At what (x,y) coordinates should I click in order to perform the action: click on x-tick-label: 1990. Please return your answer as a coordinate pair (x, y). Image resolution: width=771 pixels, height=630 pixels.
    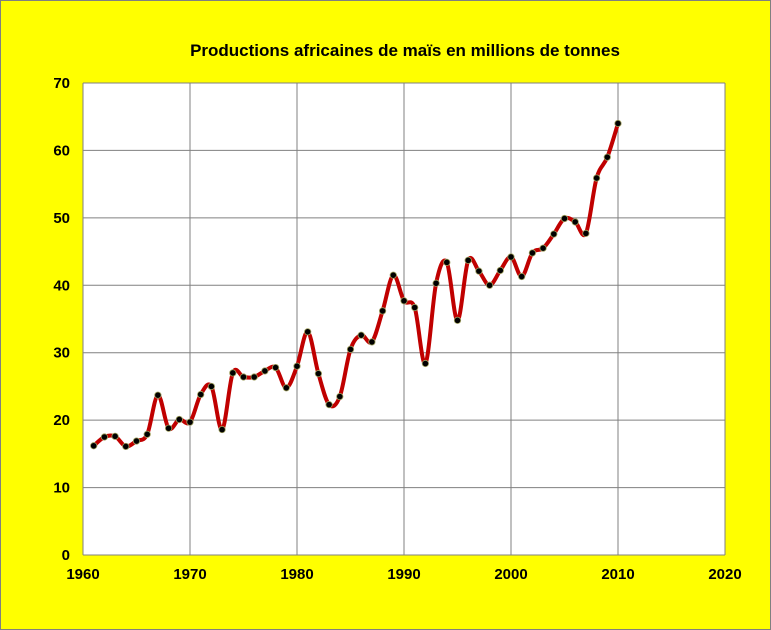
    Looking at the image, I should click on (403, 574).